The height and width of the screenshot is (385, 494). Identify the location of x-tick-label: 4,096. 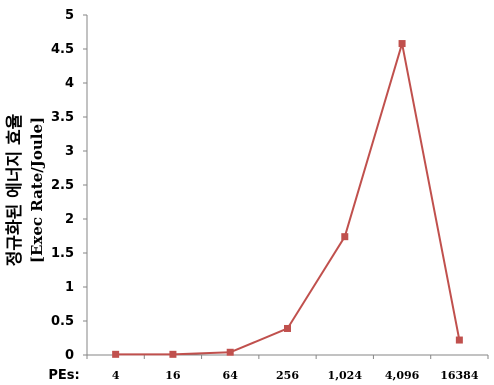
(402, 375).